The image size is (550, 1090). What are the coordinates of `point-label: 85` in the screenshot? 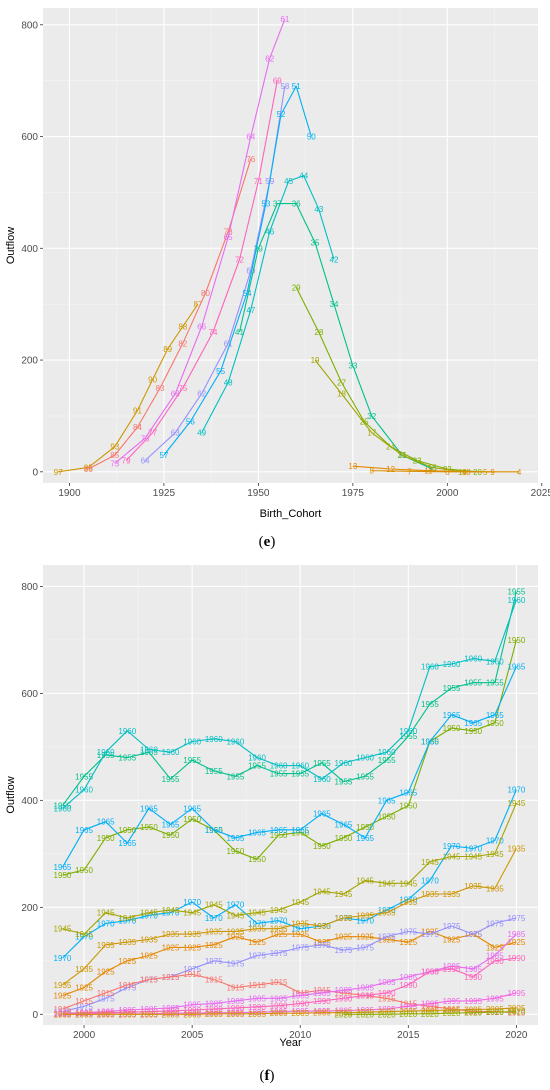 It's located at (114, 455).